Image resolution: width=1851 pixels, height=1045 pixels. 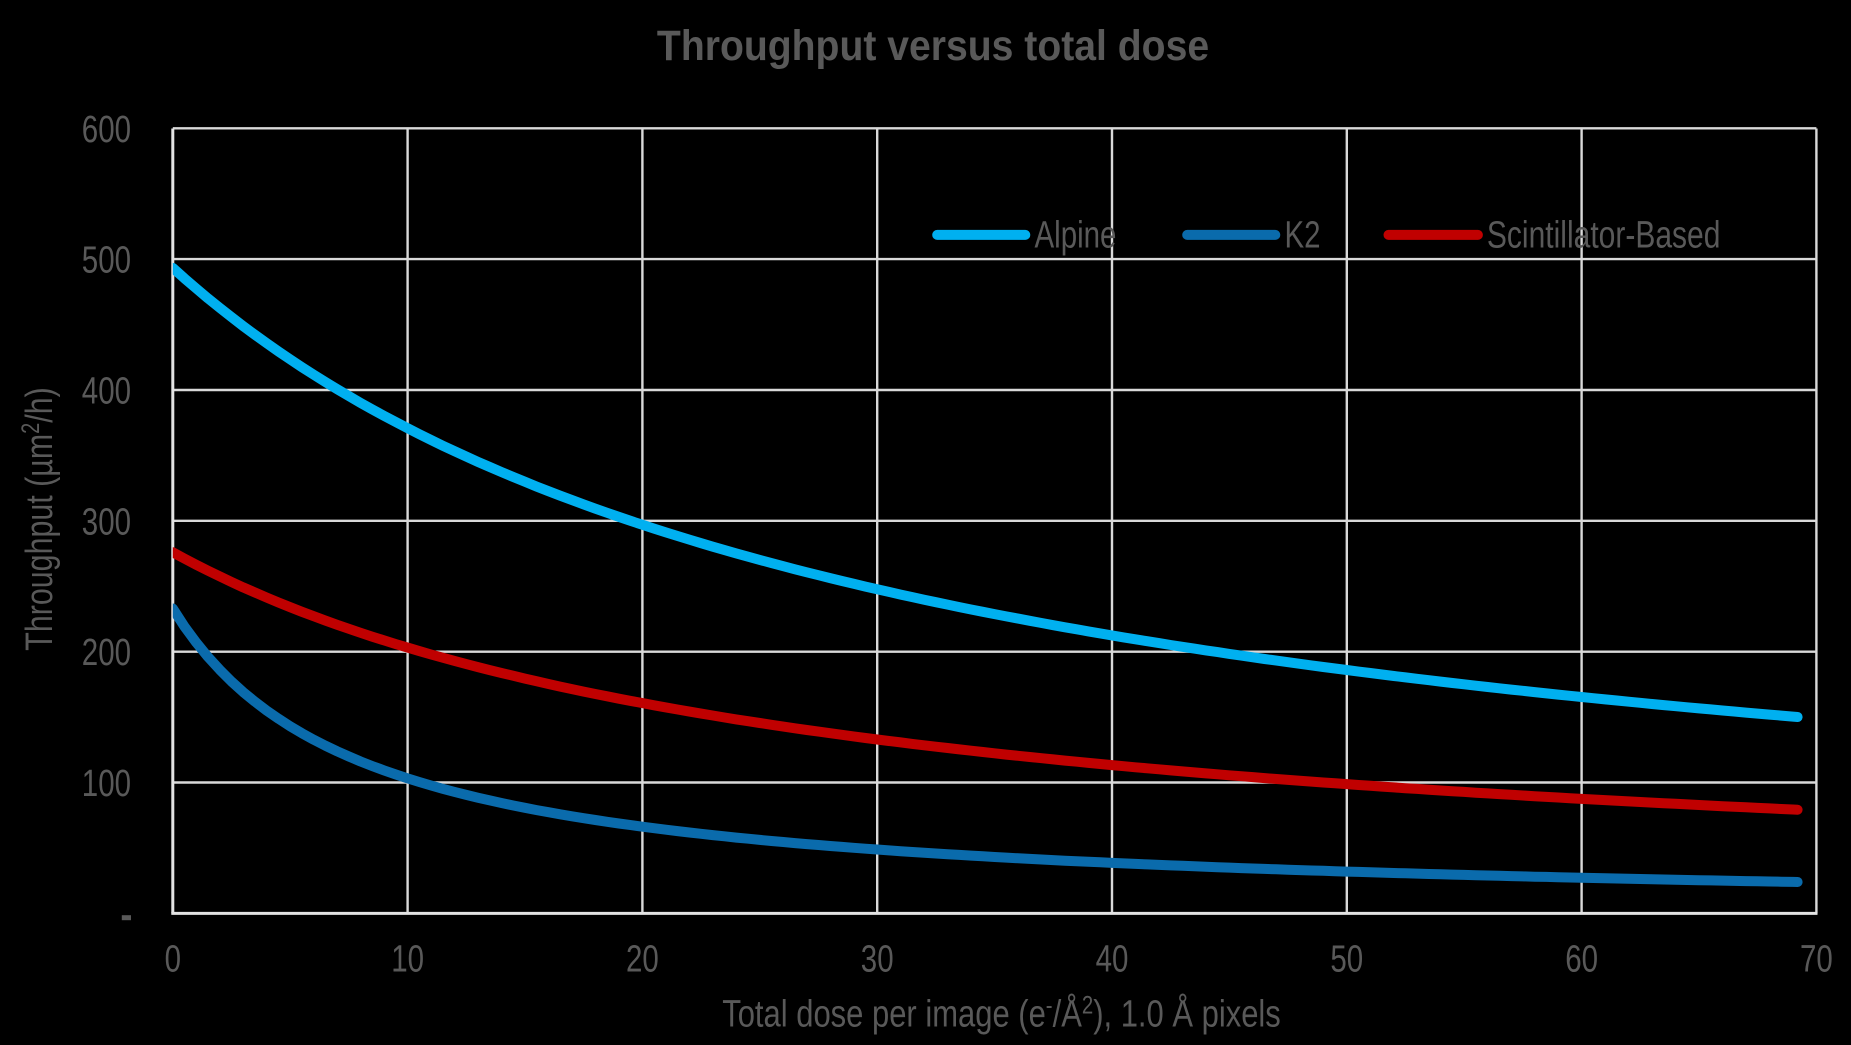 I want to click on svg-text: 400, so click(x=106, y=391).